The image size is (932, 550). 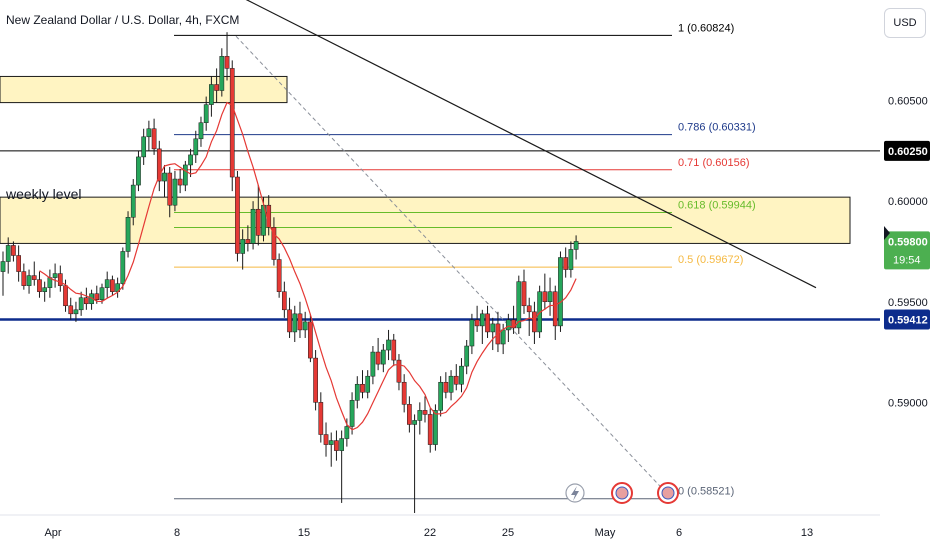 I want to click on lightning-glyph-icon, so click(x=575, y=493).